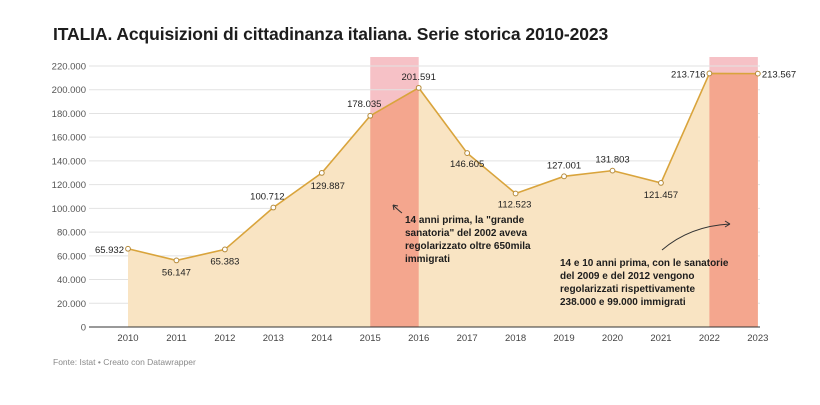  What do you see at coordinates (661, 195) in the screenshot?
I see `data-label: 121.457` at bounding box center [661, 195].